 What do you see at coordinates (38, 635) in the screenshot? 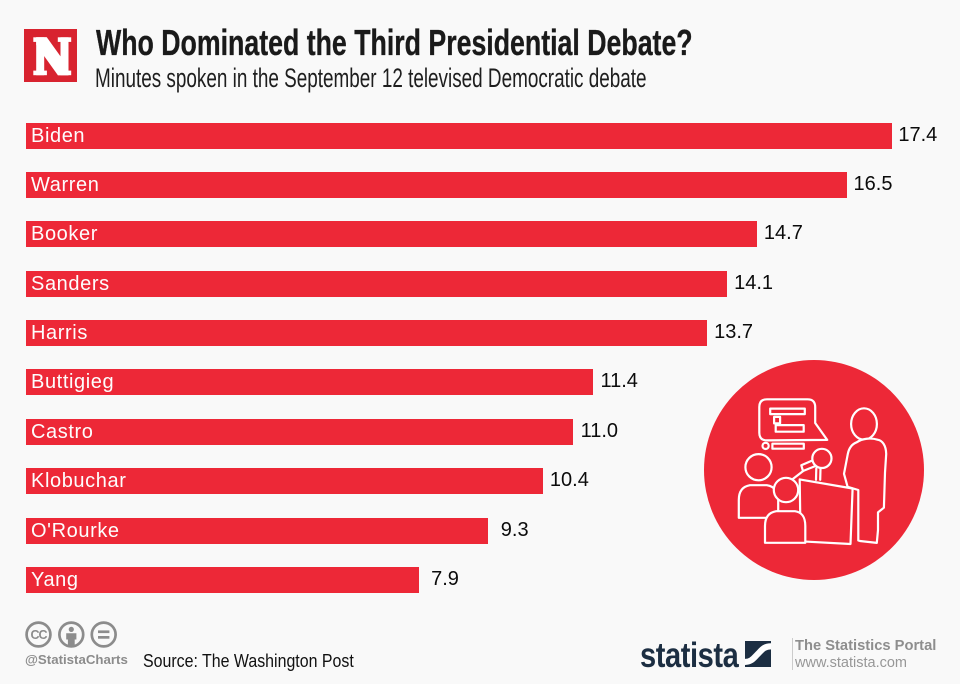
I see `svg-text: CC` at bounding box center [38, 635].